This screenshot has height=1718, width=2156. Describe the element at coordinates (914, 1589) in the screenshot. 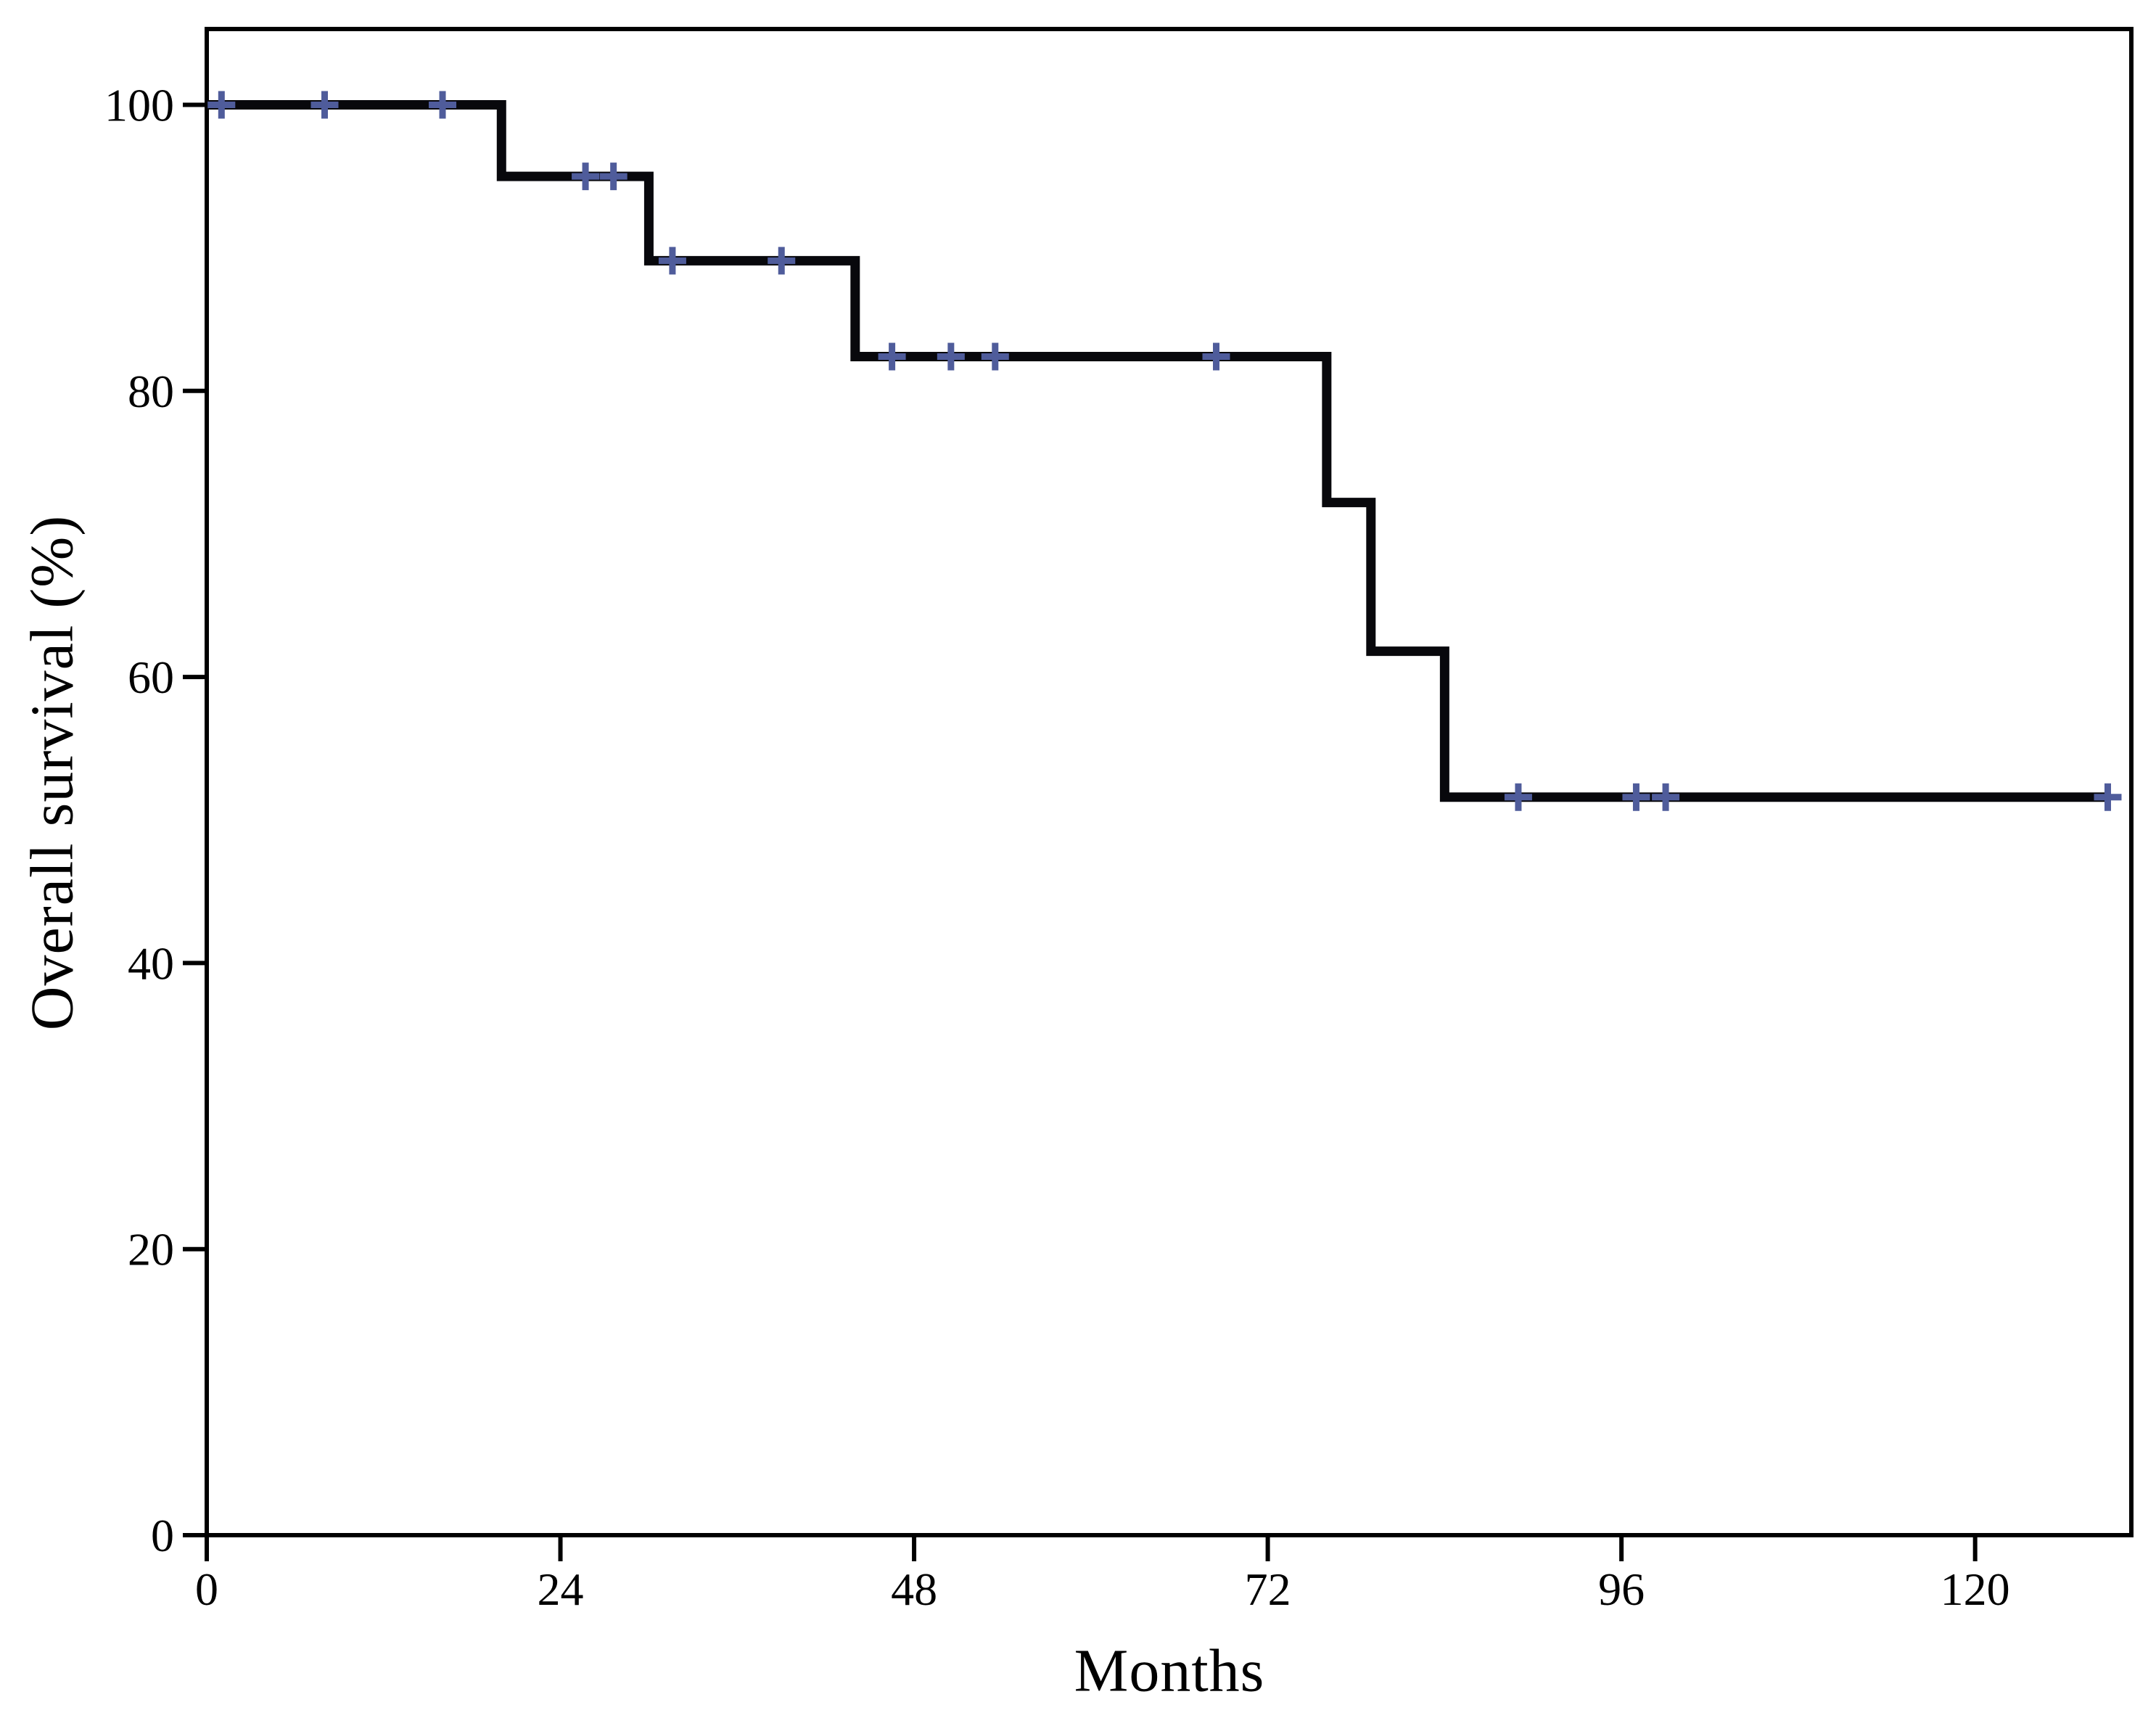

I see `x-tick-label: 48` at that location.